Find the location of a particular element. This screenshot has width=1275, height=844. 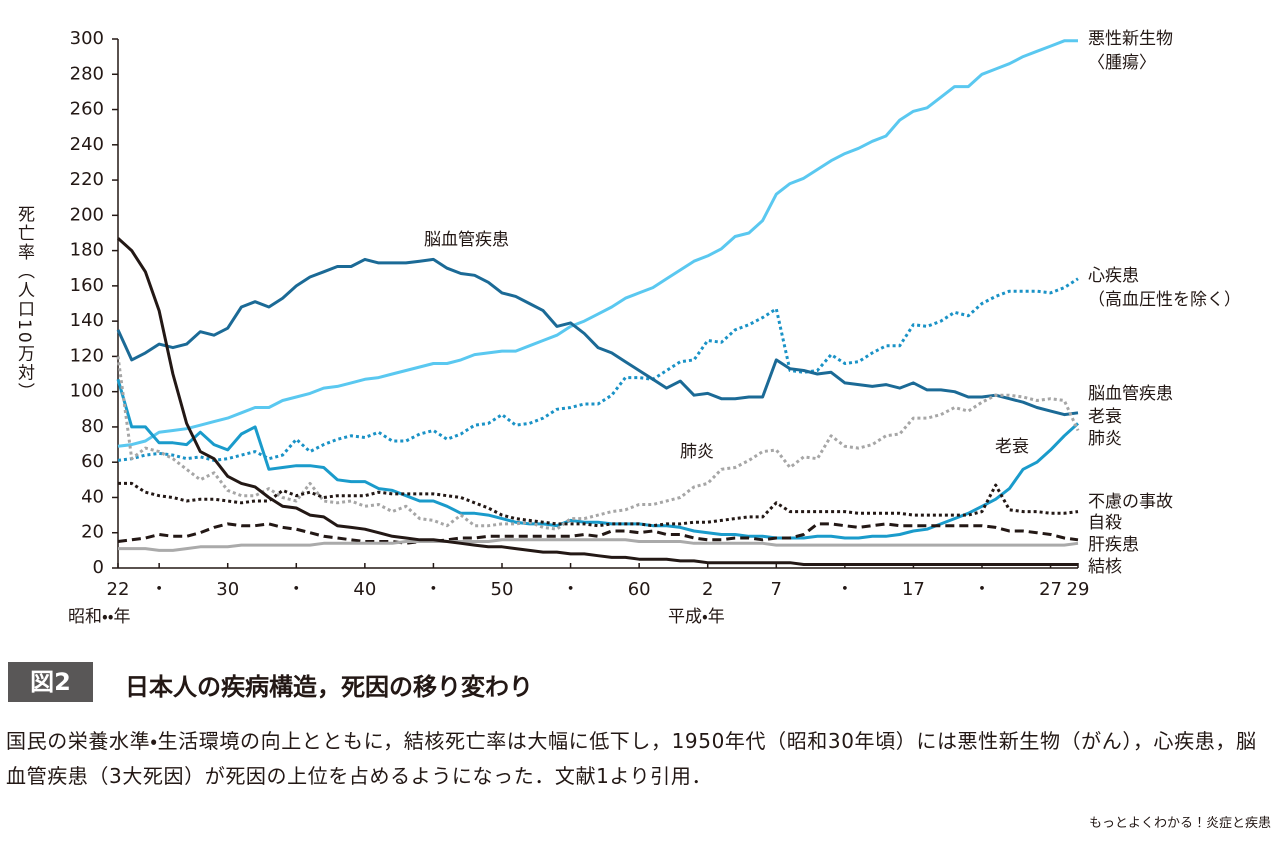

y-tick-label: 180 is located at coordinates (87, 250).